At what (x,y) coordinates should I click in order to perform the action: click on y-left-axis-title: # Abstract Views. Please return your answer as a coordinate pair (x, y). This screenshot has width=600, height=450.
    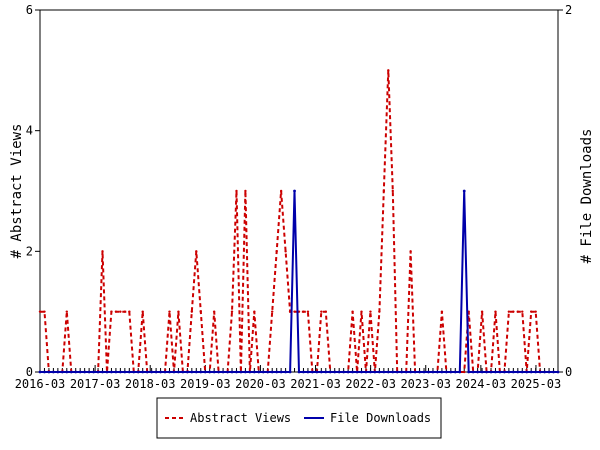
    Looking at the image, I should click on (17, 191).